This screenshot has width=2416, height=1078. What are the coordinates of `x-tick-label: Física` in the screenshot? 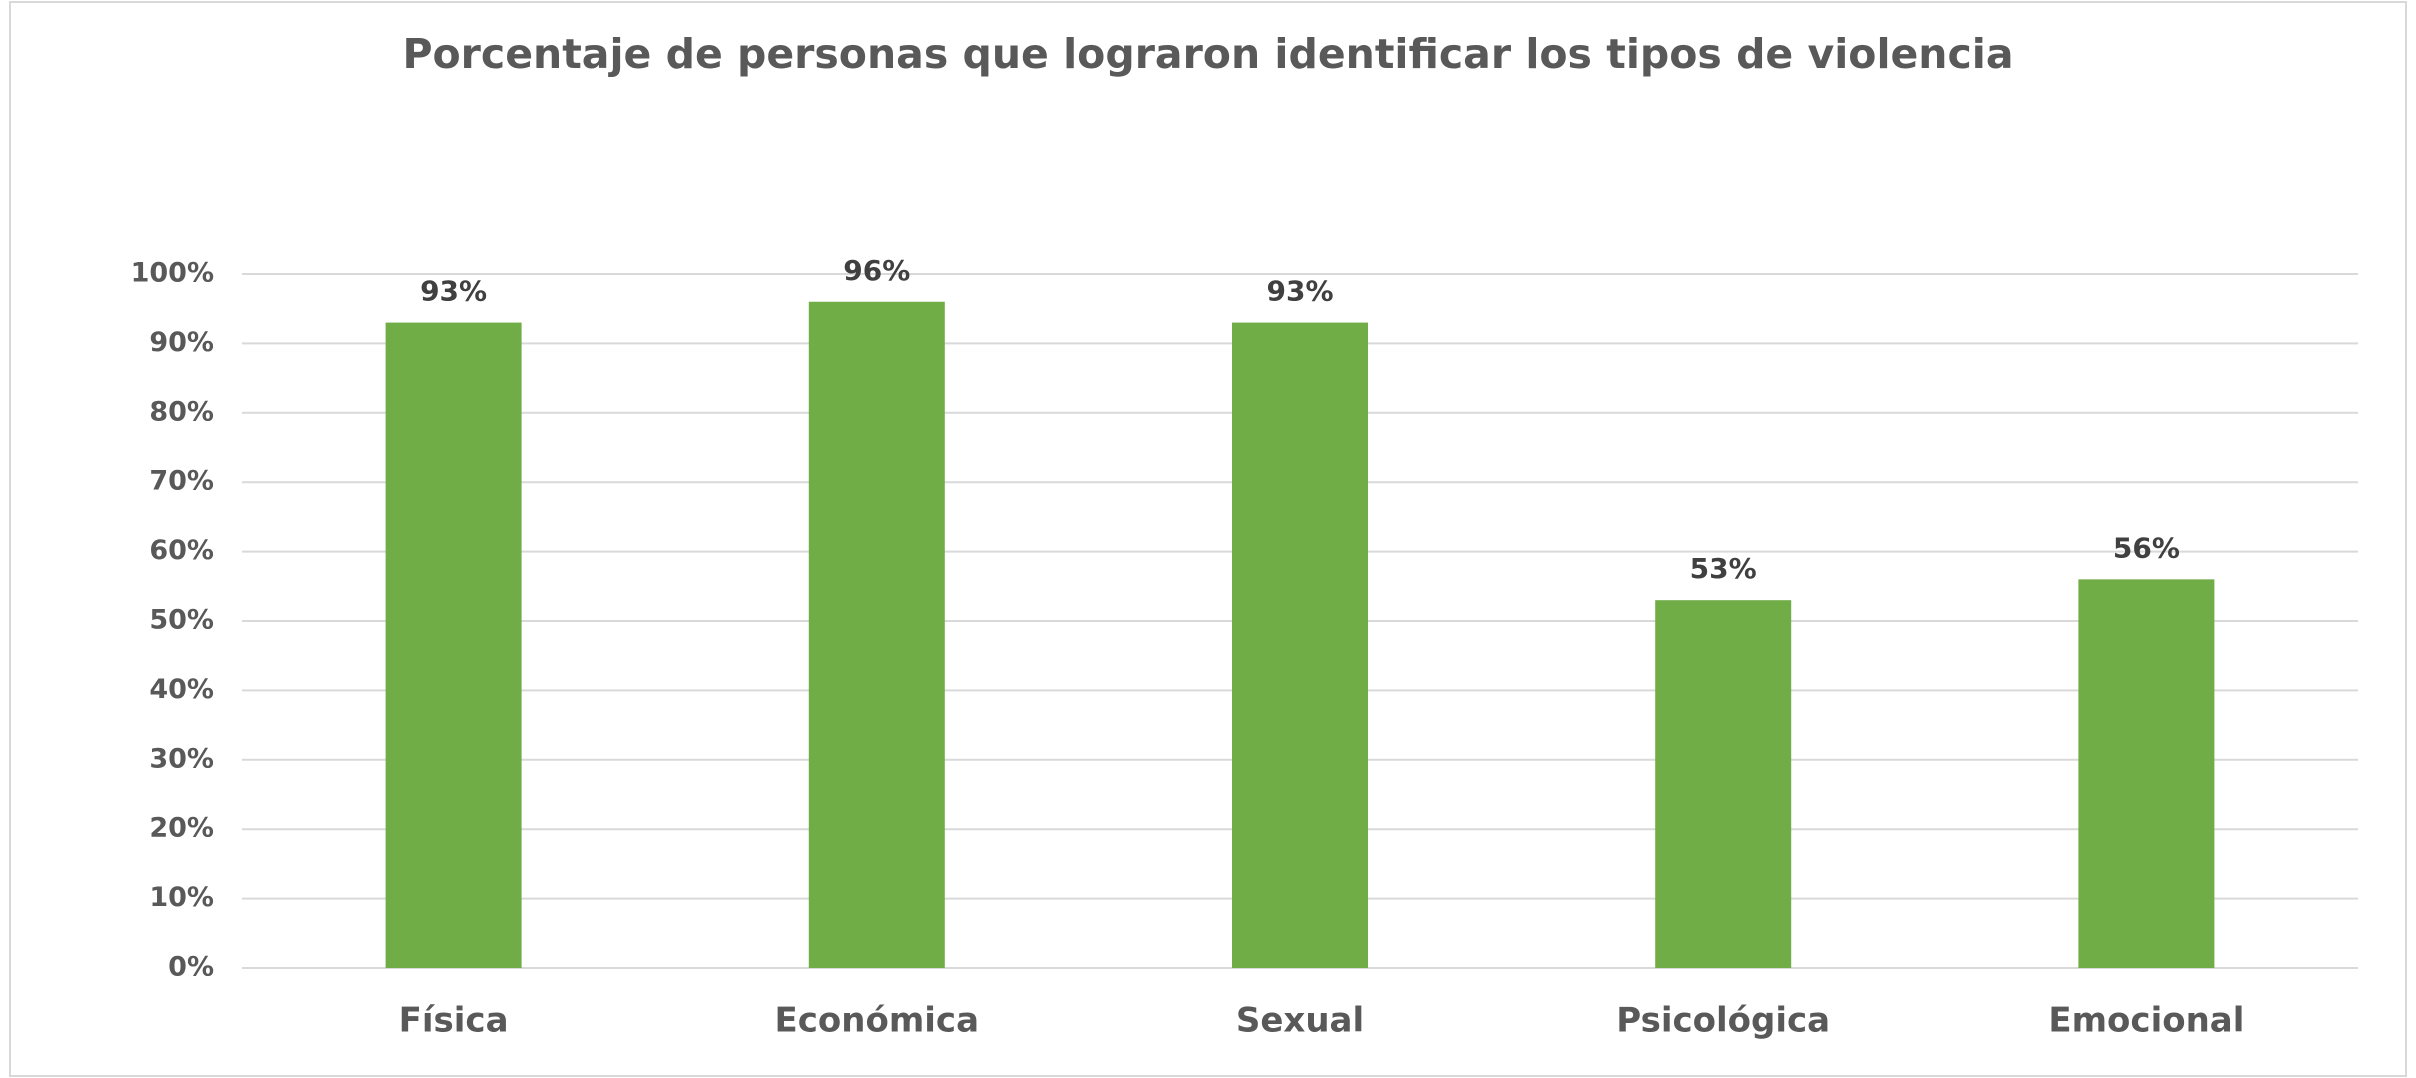 It's located at (454, 1021).